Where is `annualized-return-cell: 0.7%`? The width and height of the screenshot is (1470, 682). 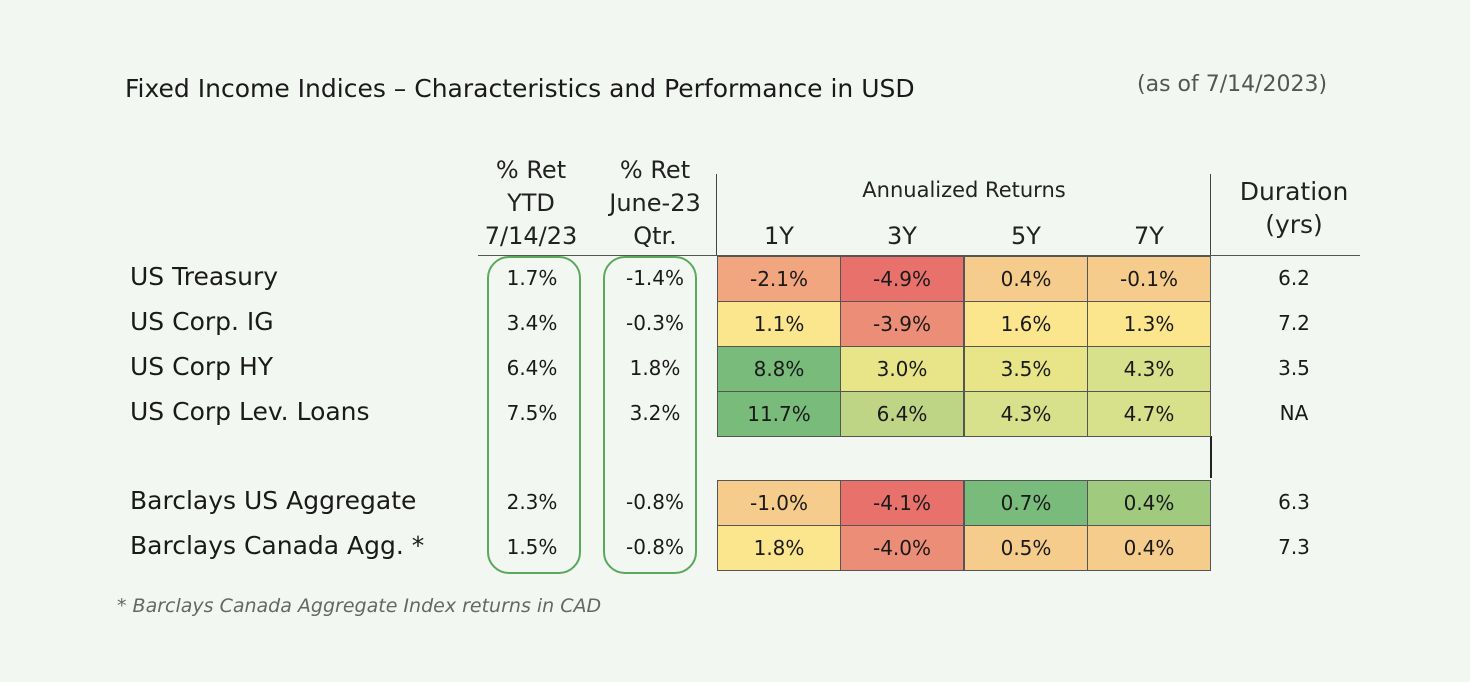
annualized-return-cell: 0.7% is located at coordinates (1026, 503).